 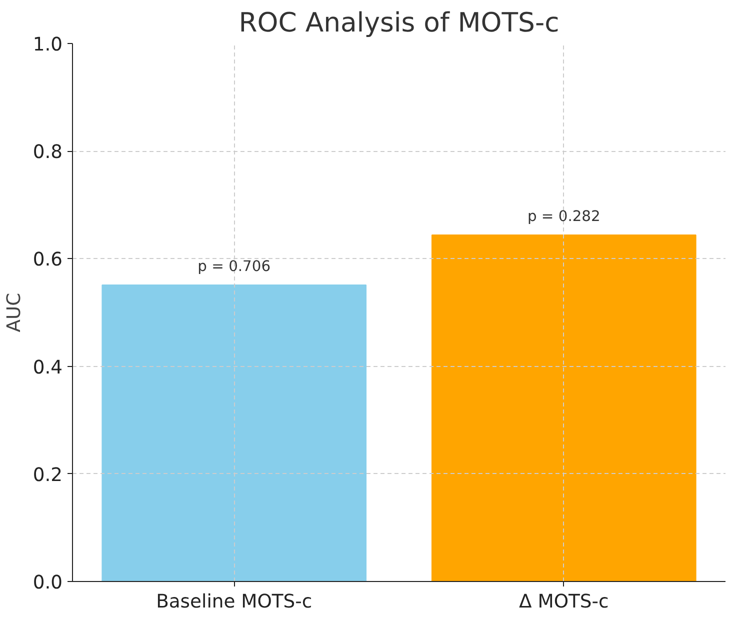 What do you see at coordinates (47, 260) in the screenshot?
I see `y-tick-label: 0.6` at bounding box center [47, 260].